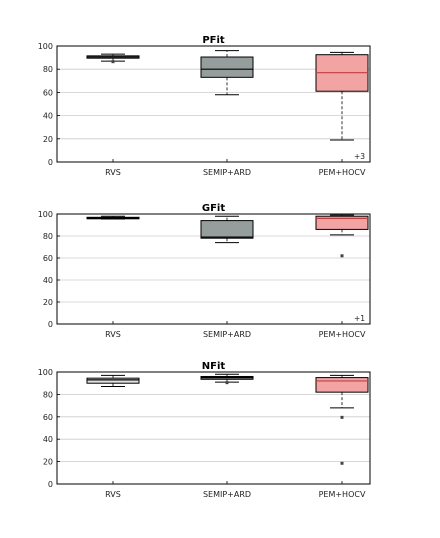  What do you see at coordinates (213, 208) in the screenshot?
I see `chart-title: GFit` at bounding box center [213, 208].